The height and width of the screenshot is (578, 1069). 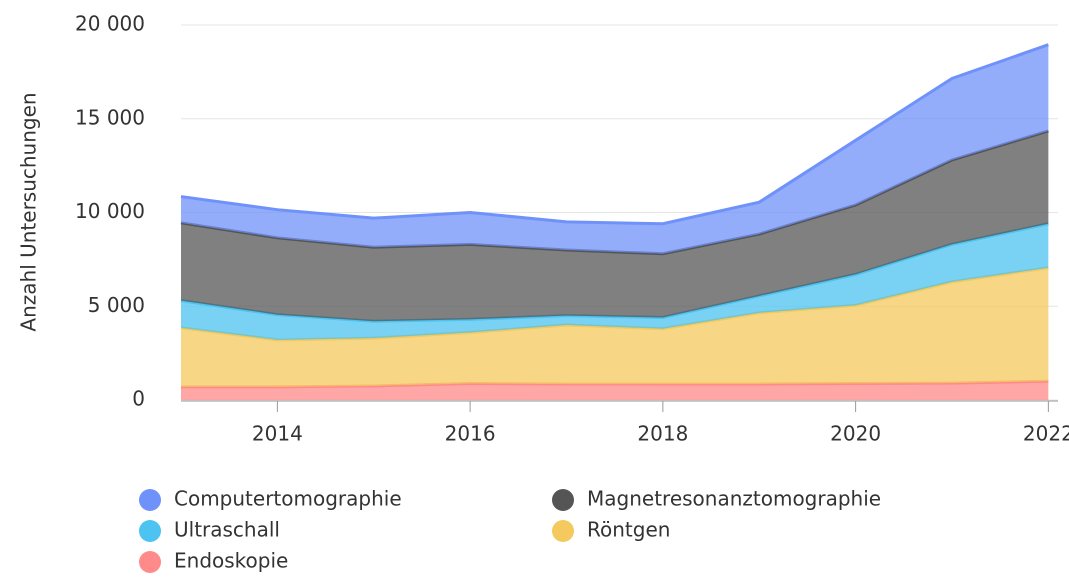 I want to click on x-tick-label: 2018, so click(x=662, y=434).